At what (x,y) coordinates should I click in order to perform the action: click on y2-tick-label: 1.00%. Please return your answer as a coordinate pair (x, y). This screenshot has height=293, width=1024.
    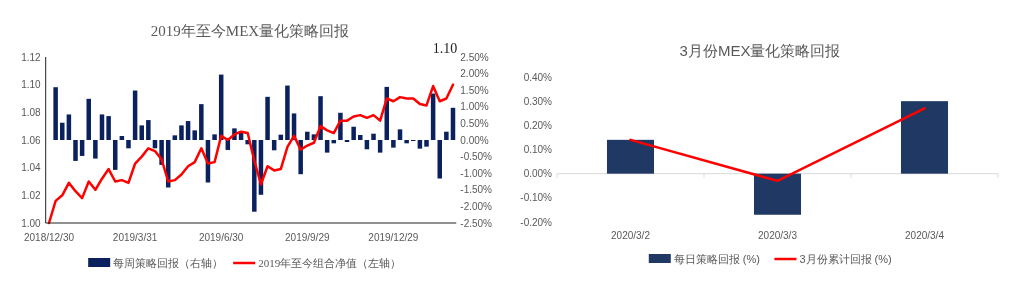
    Looking at the image, I should click on (474, 107).